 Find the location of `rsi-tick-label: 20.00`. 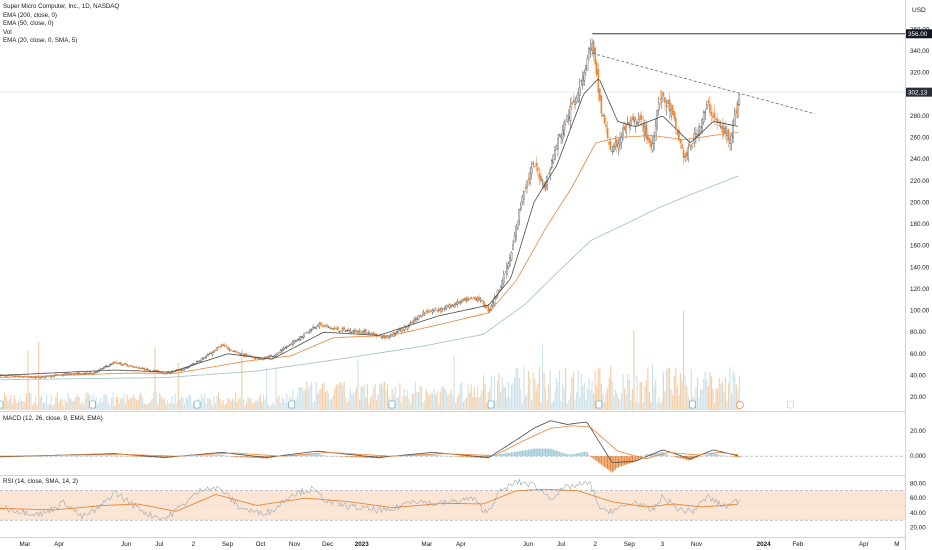

rsi-tick-label: 20.00 is located at coordinates (918, 528).